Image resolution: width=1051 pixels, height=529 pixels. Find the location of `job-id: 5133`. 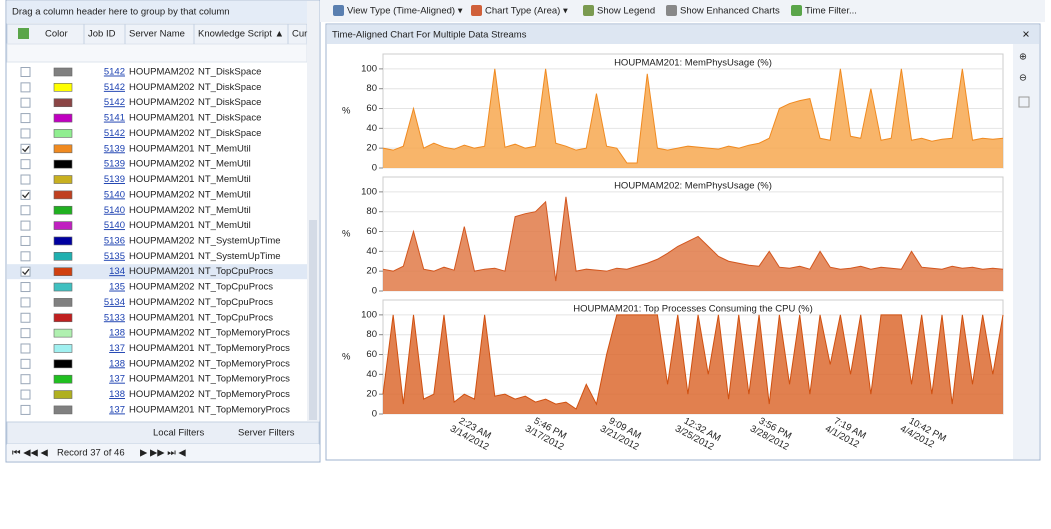

job-id: 5133 is located at coordinates (114, 317).